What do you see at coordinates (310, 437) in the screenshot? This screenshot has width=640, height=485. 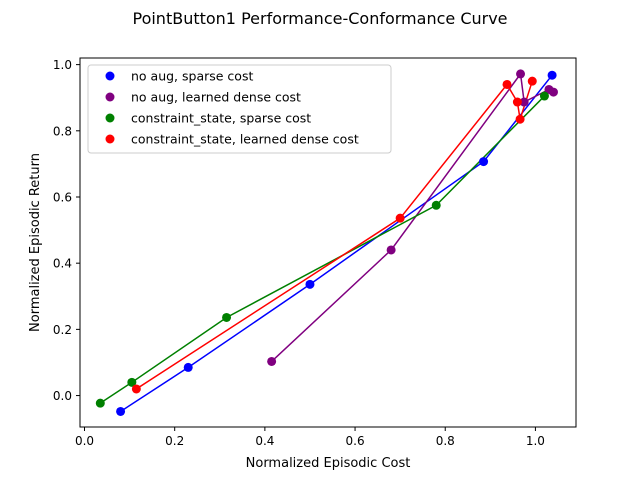 I see `x-axis-ticks: 0.0 0.2 0.4 0.6 0.8 1.0` at bounding box center [310, 437].